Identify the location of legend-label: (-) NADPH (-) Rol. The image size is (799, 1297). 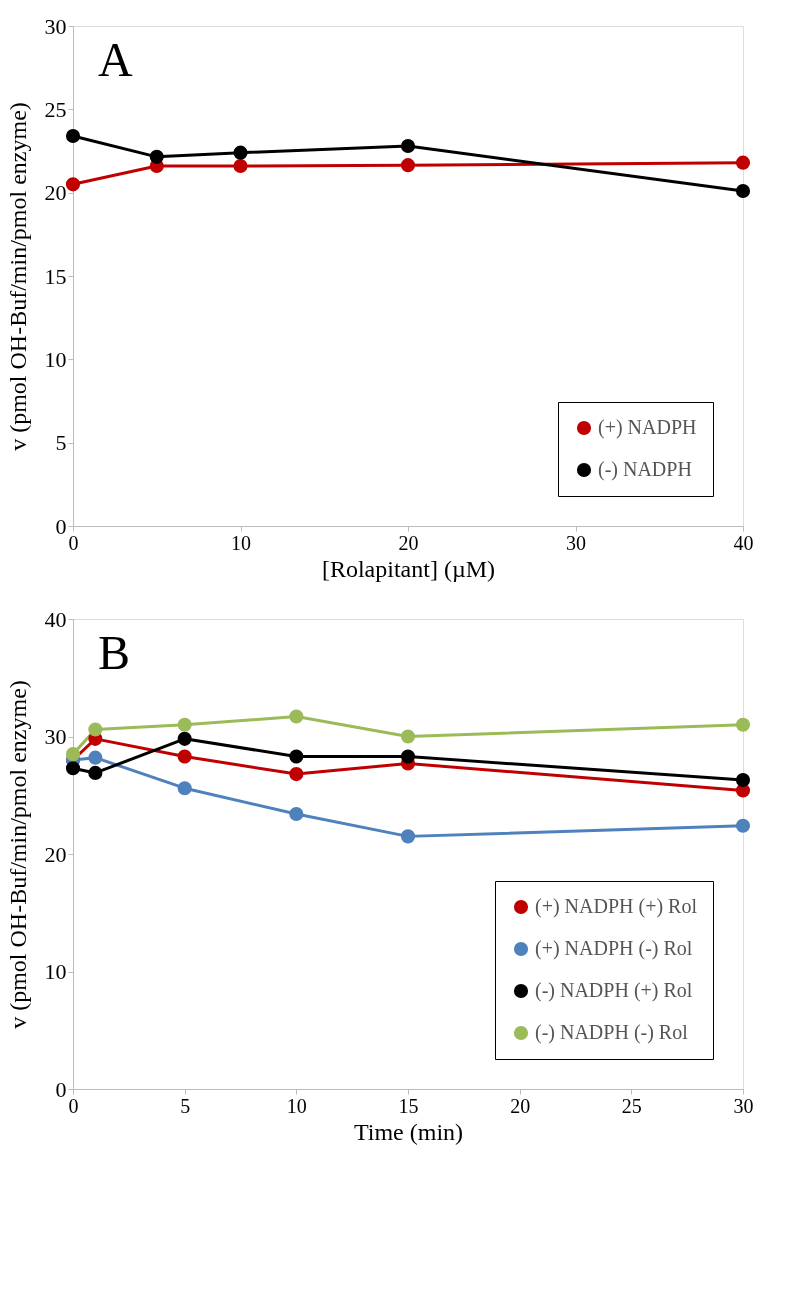
(612, 1032).